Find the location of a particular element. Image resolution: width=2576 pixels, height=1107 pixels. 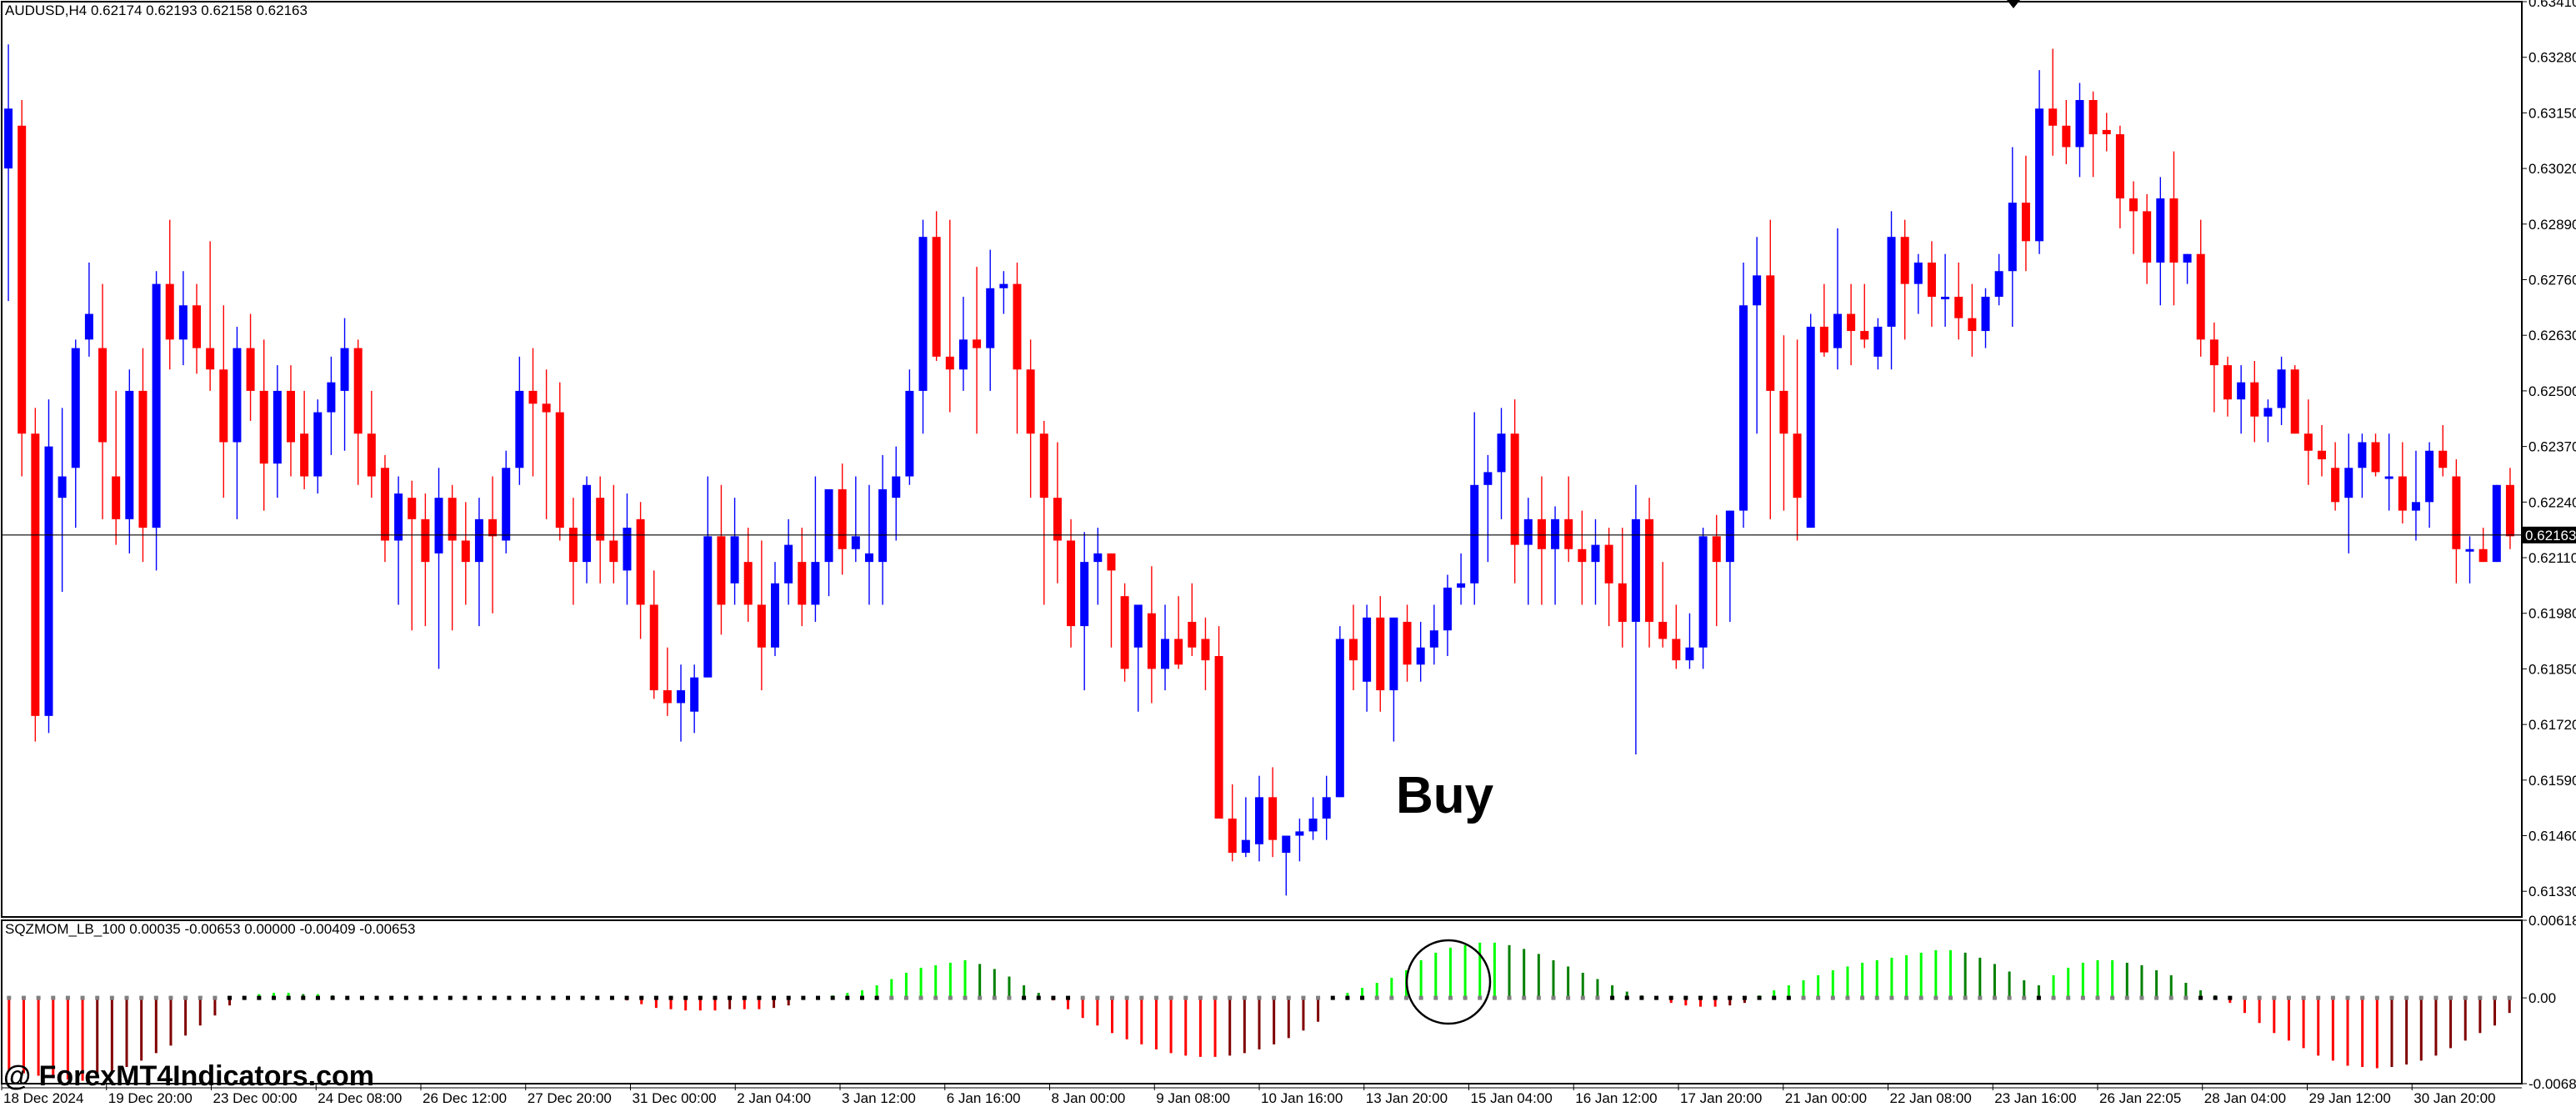

indicator-panel is located at coordinates (1262, 1001).